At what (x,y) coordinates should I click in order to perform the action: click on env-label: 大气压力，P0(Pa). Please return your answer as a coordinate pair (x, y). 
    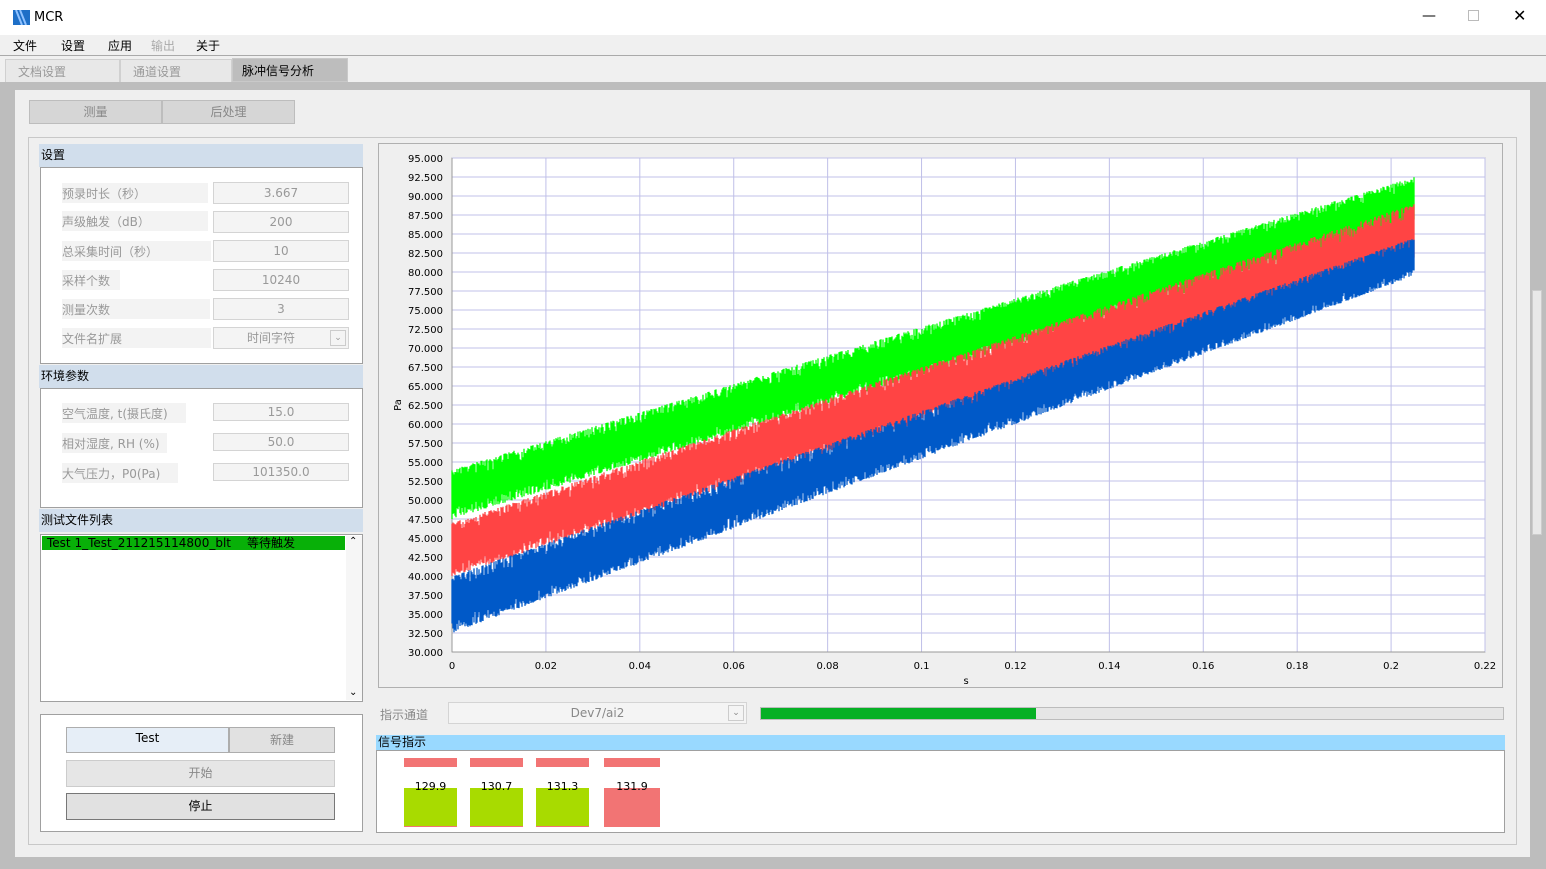
    Looking at the image, I should click on (120, 473).